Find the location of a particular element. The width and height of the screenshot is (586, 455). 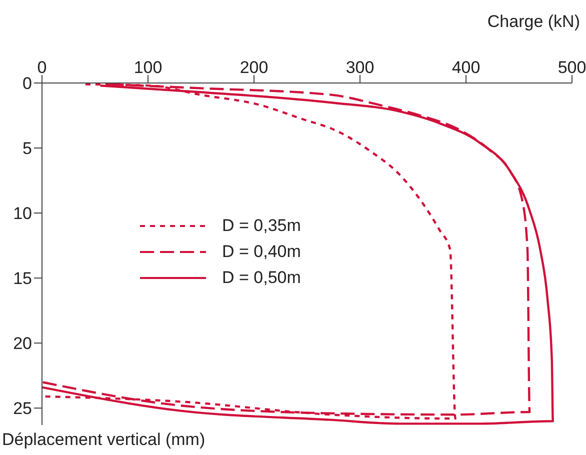

x-axis-title: Charge (kN) is located at coordinates (533, 22).